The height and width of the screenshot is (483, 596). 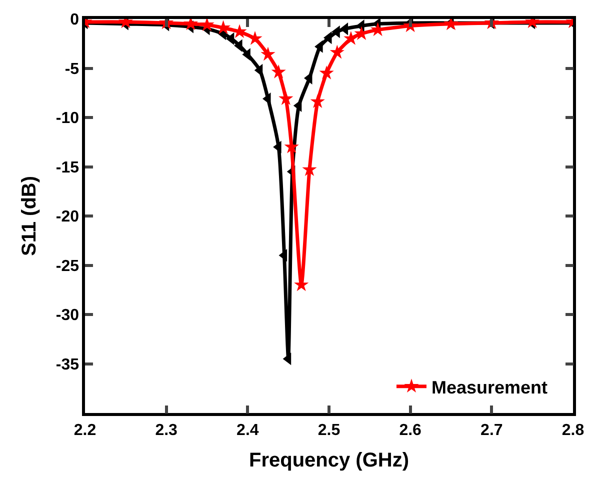 I want to click on y-tick-label: -5, so click(x=72, y=69).